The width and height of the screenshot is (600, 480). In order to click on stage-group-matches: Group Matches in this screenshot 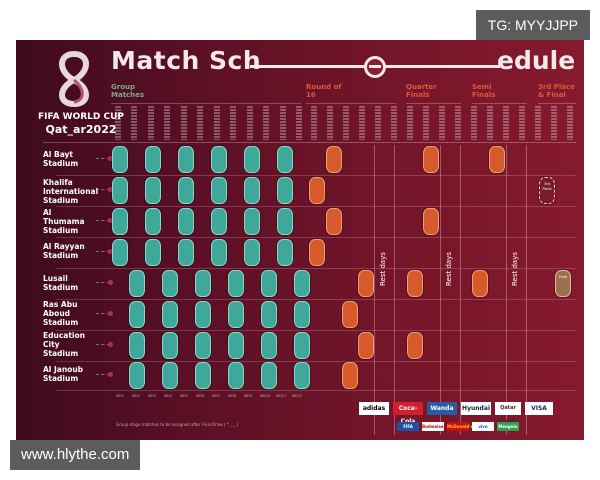, I will do `click(128, 91)`.